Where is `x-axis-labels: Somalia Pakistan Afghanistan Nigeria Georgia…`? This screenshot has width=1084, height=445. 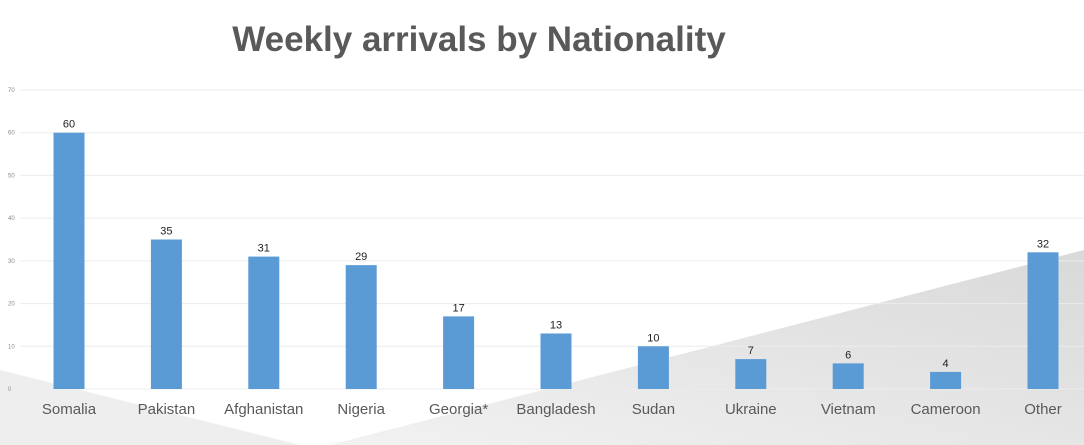
x-axis-labels: Somalia Pakistan Afghanistan Nigeria Georgia… is located at coordinates (552, 409).